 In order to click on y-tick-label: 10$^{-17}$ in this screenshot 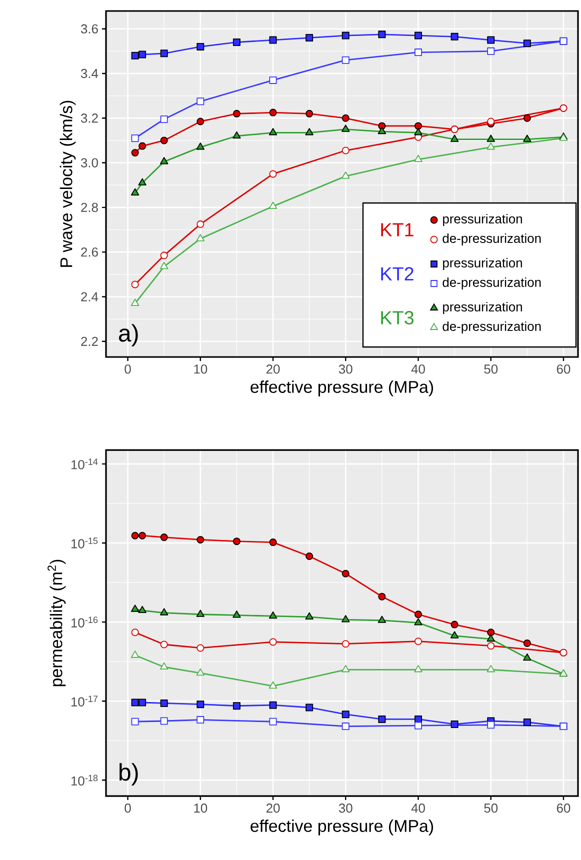, I will do `click(84, 701)`.